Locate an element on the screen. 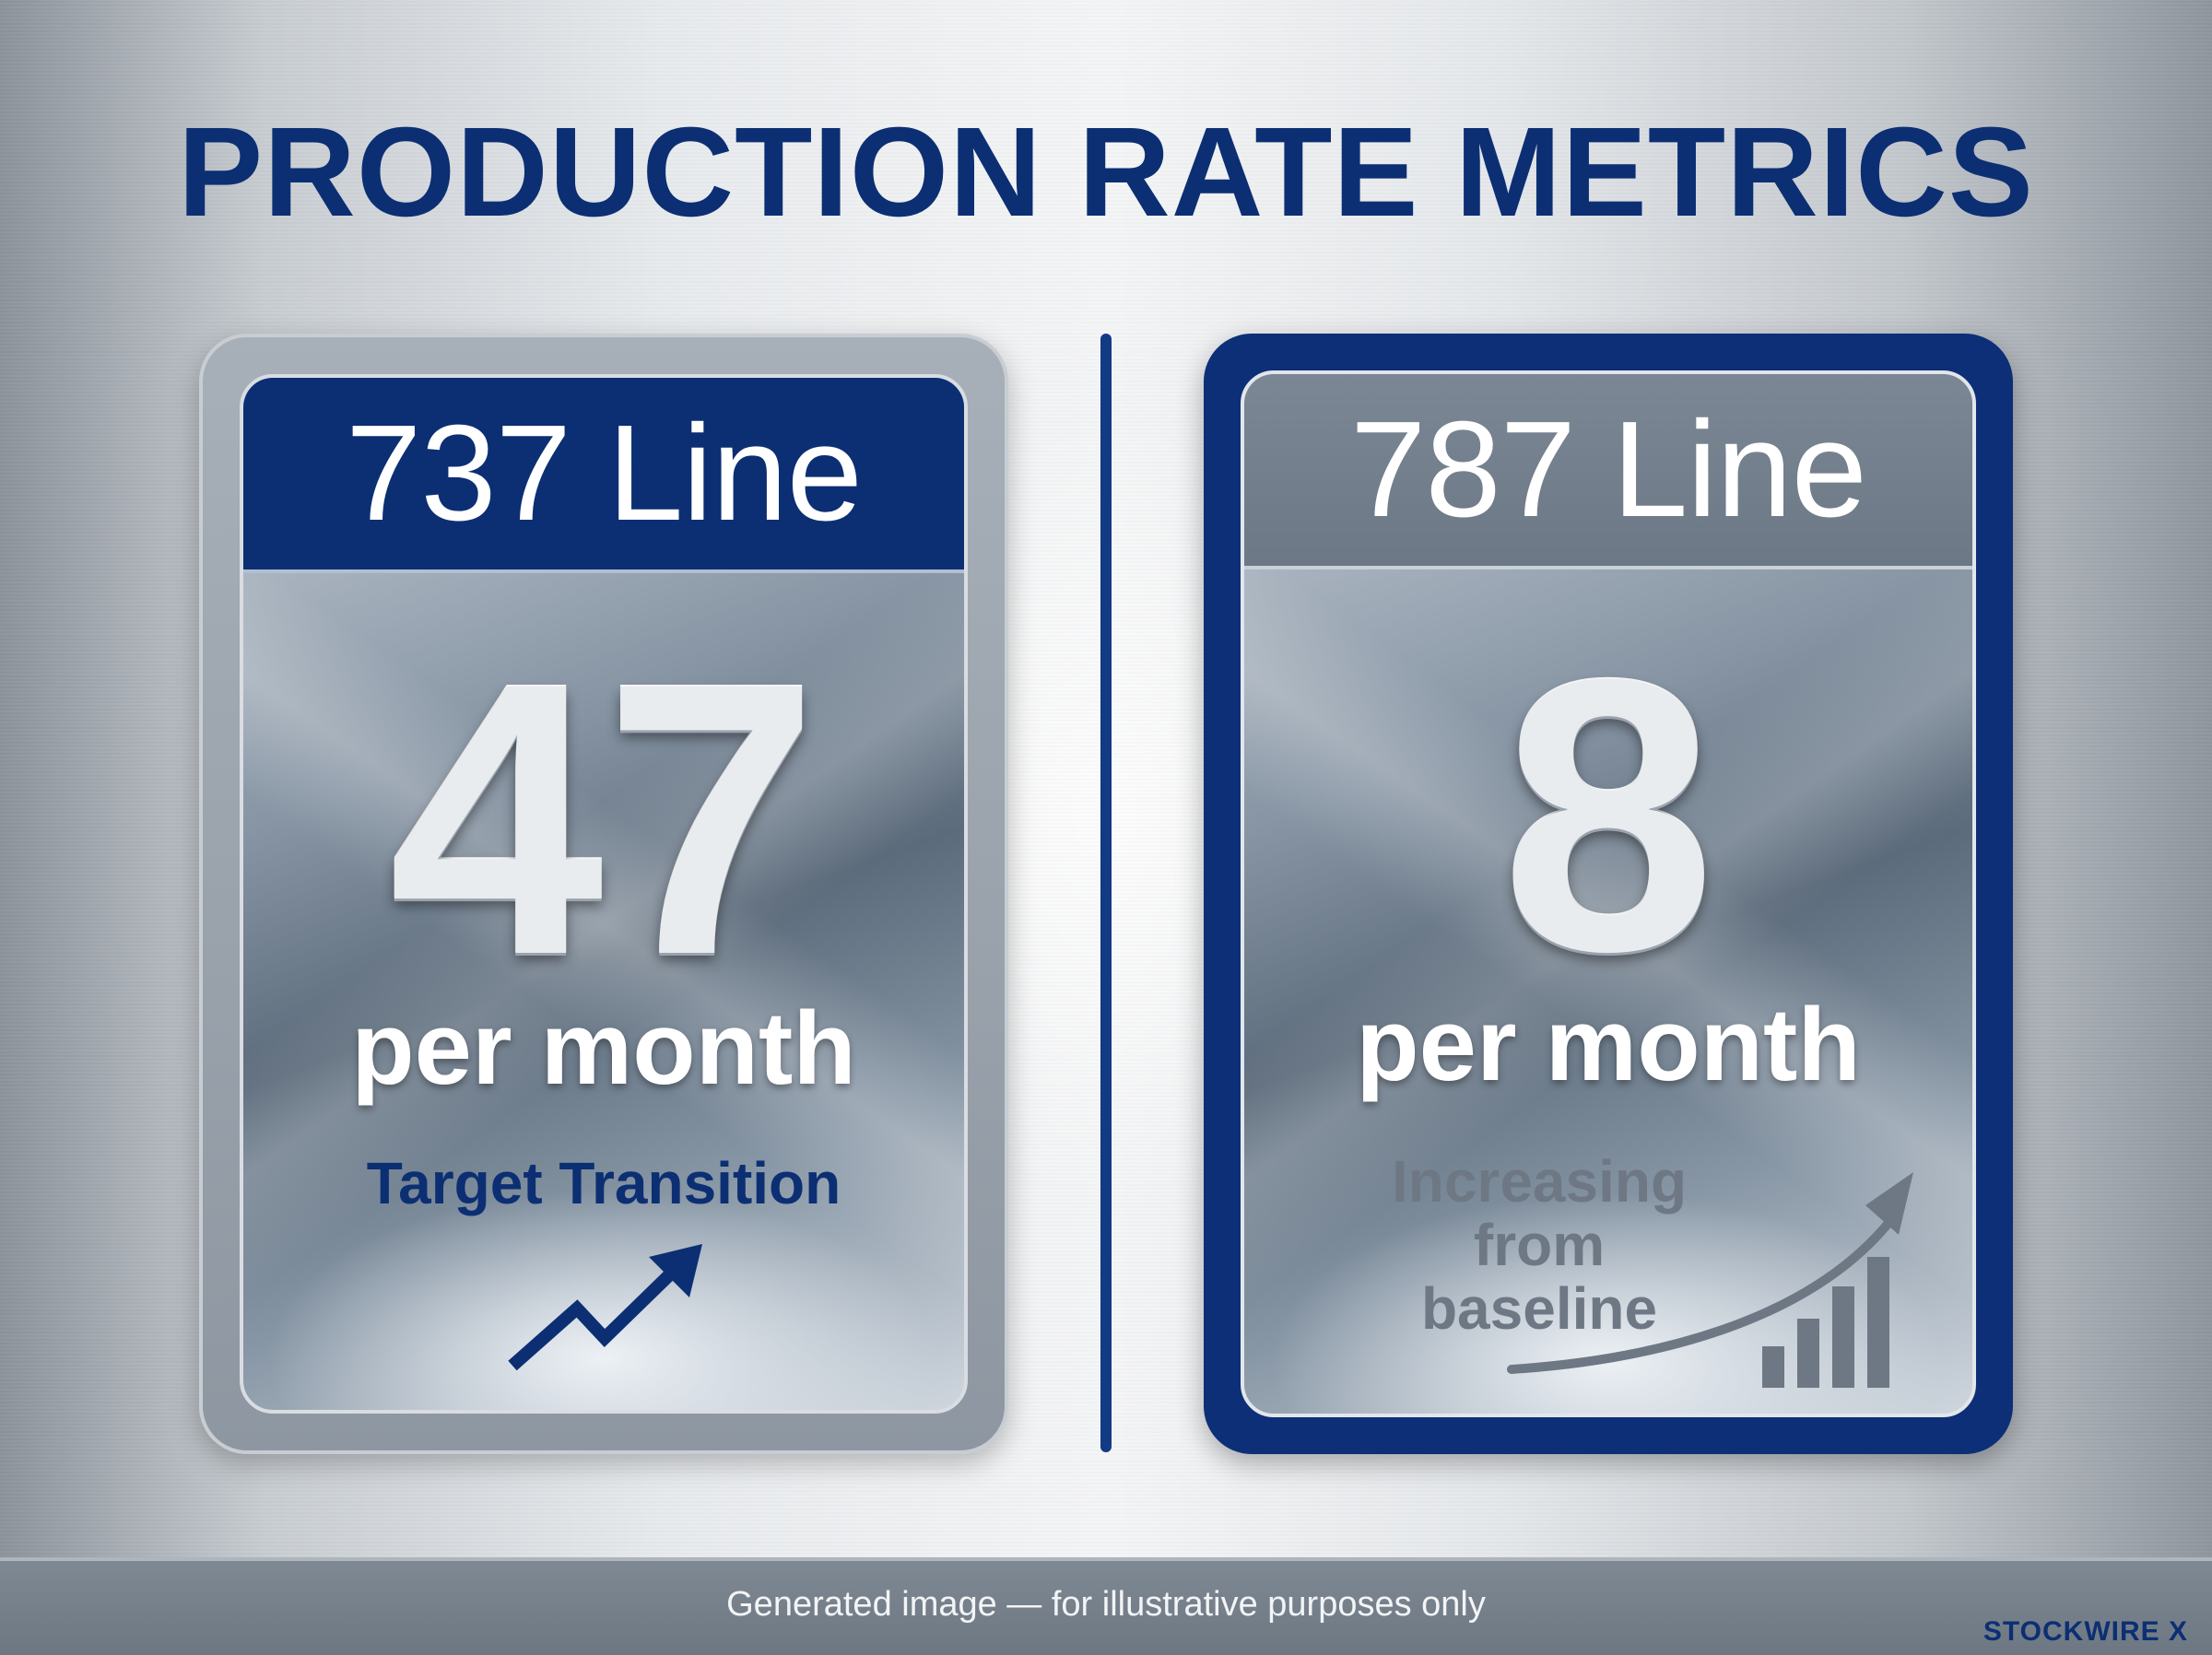 The height and width of the screenshot is (1655, 2212). card-787-rate-value: 8 is located at coordinates (1608, 816).